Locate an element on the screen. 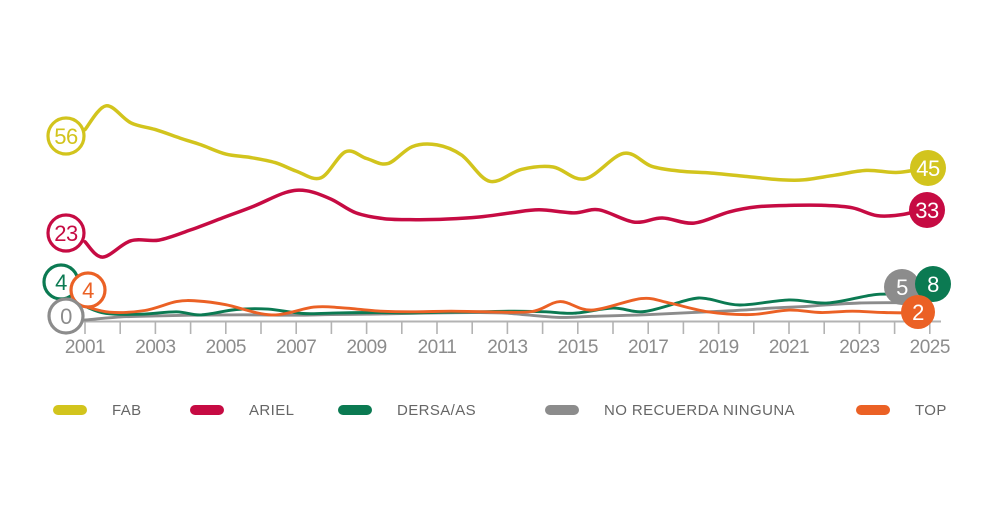 The height and width of the screenshot is (530, 1000). value-badge-label: 33 is located at coordinates (927, 210).